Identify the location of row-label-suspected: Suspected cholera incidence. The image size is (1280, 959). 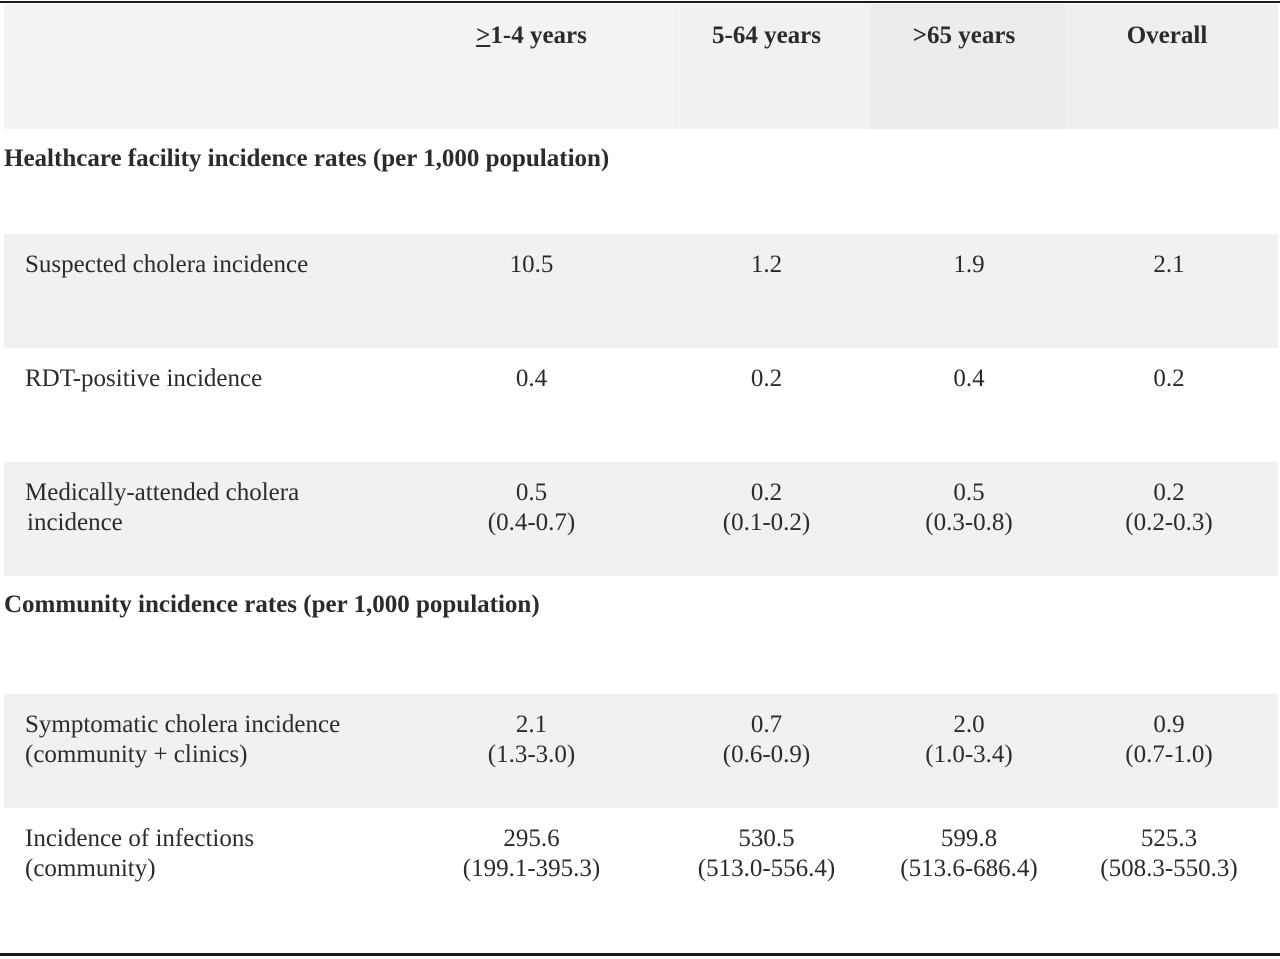
(167, 264).